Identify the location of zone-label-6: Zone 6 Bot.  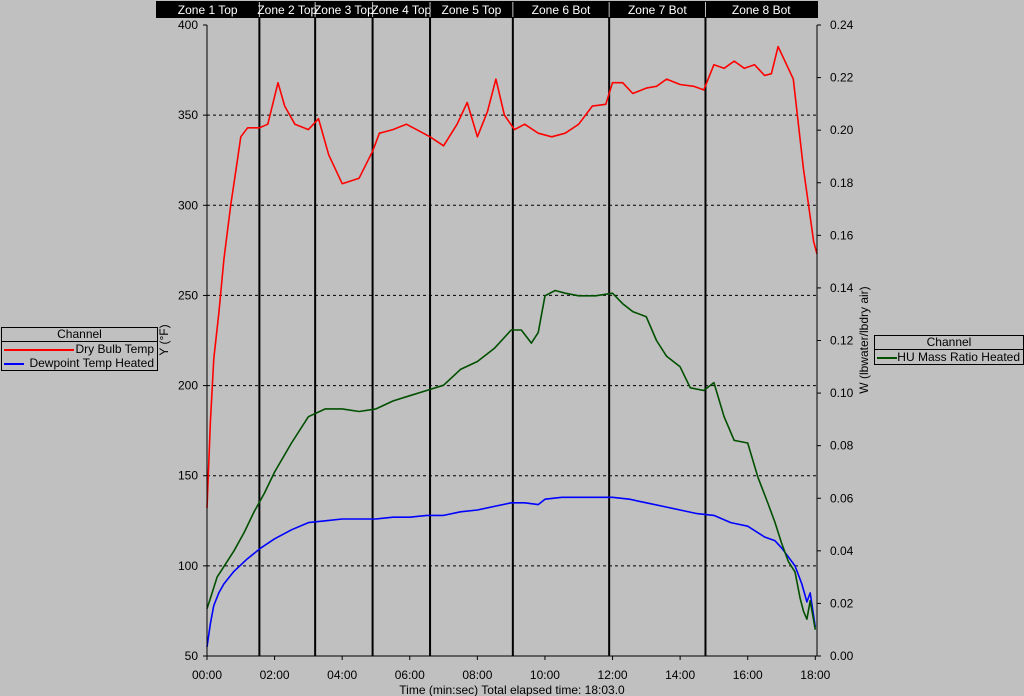
(561, 10).